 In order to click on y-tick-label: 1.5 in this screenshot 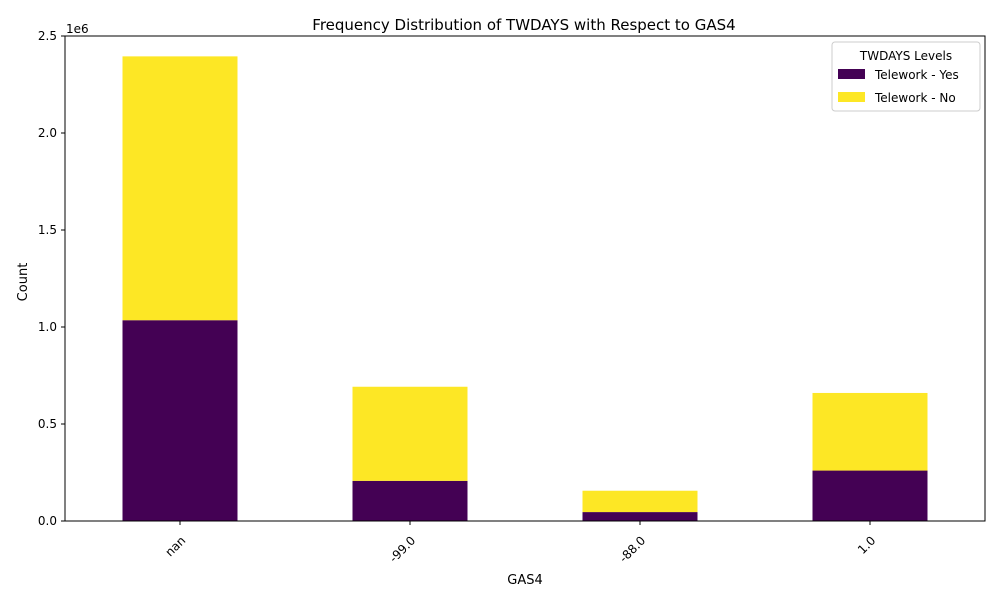, I will do `click(47, 230)`.